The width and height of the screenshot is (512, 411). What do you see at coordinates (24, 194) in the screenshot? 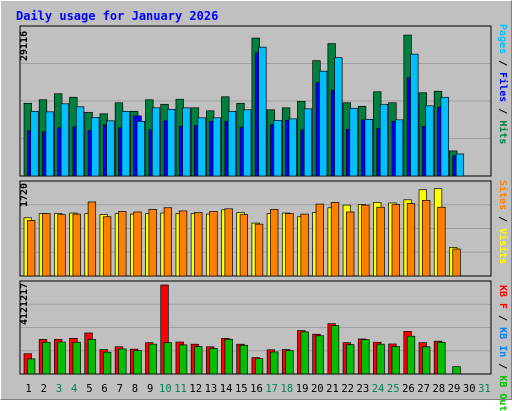
I see `visits-panel-max-label: 1720` at bounding box center [24, 194].